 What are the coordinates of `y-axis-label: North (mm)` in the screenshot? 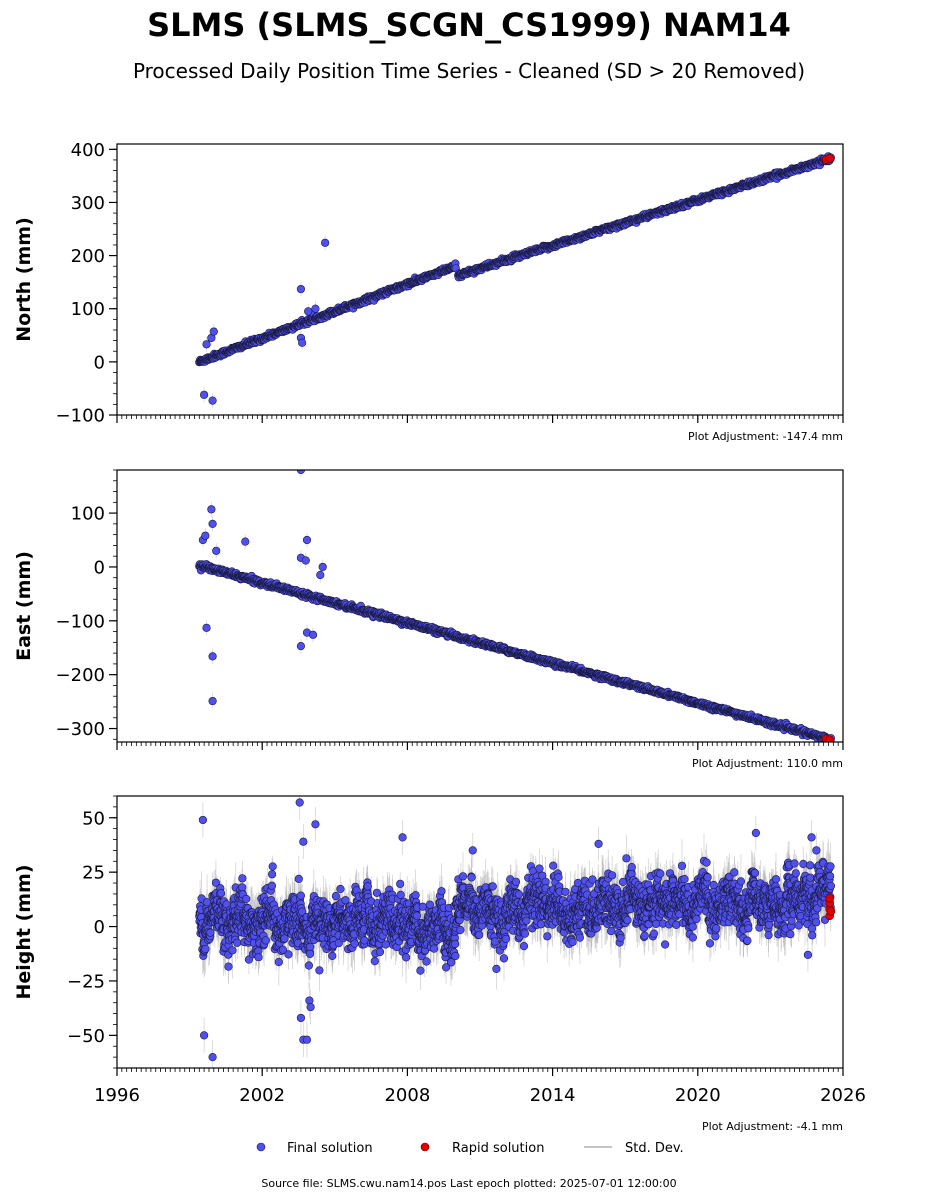 It's located at (24, 279).